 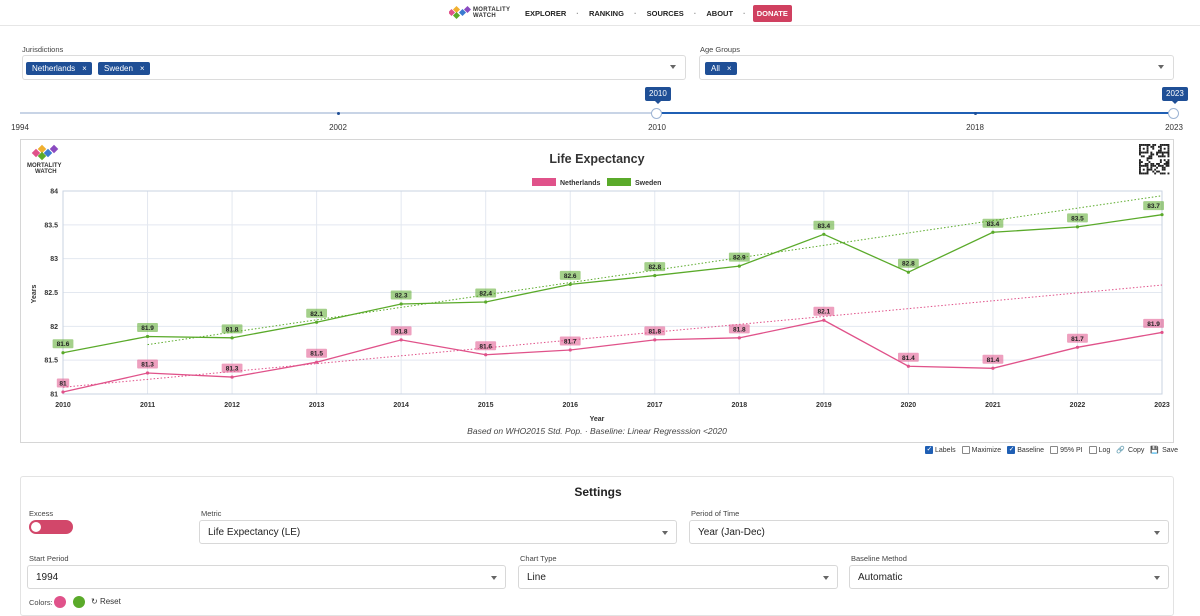 I want to click on colors-label: Colors:, so click(x=41, y=602).